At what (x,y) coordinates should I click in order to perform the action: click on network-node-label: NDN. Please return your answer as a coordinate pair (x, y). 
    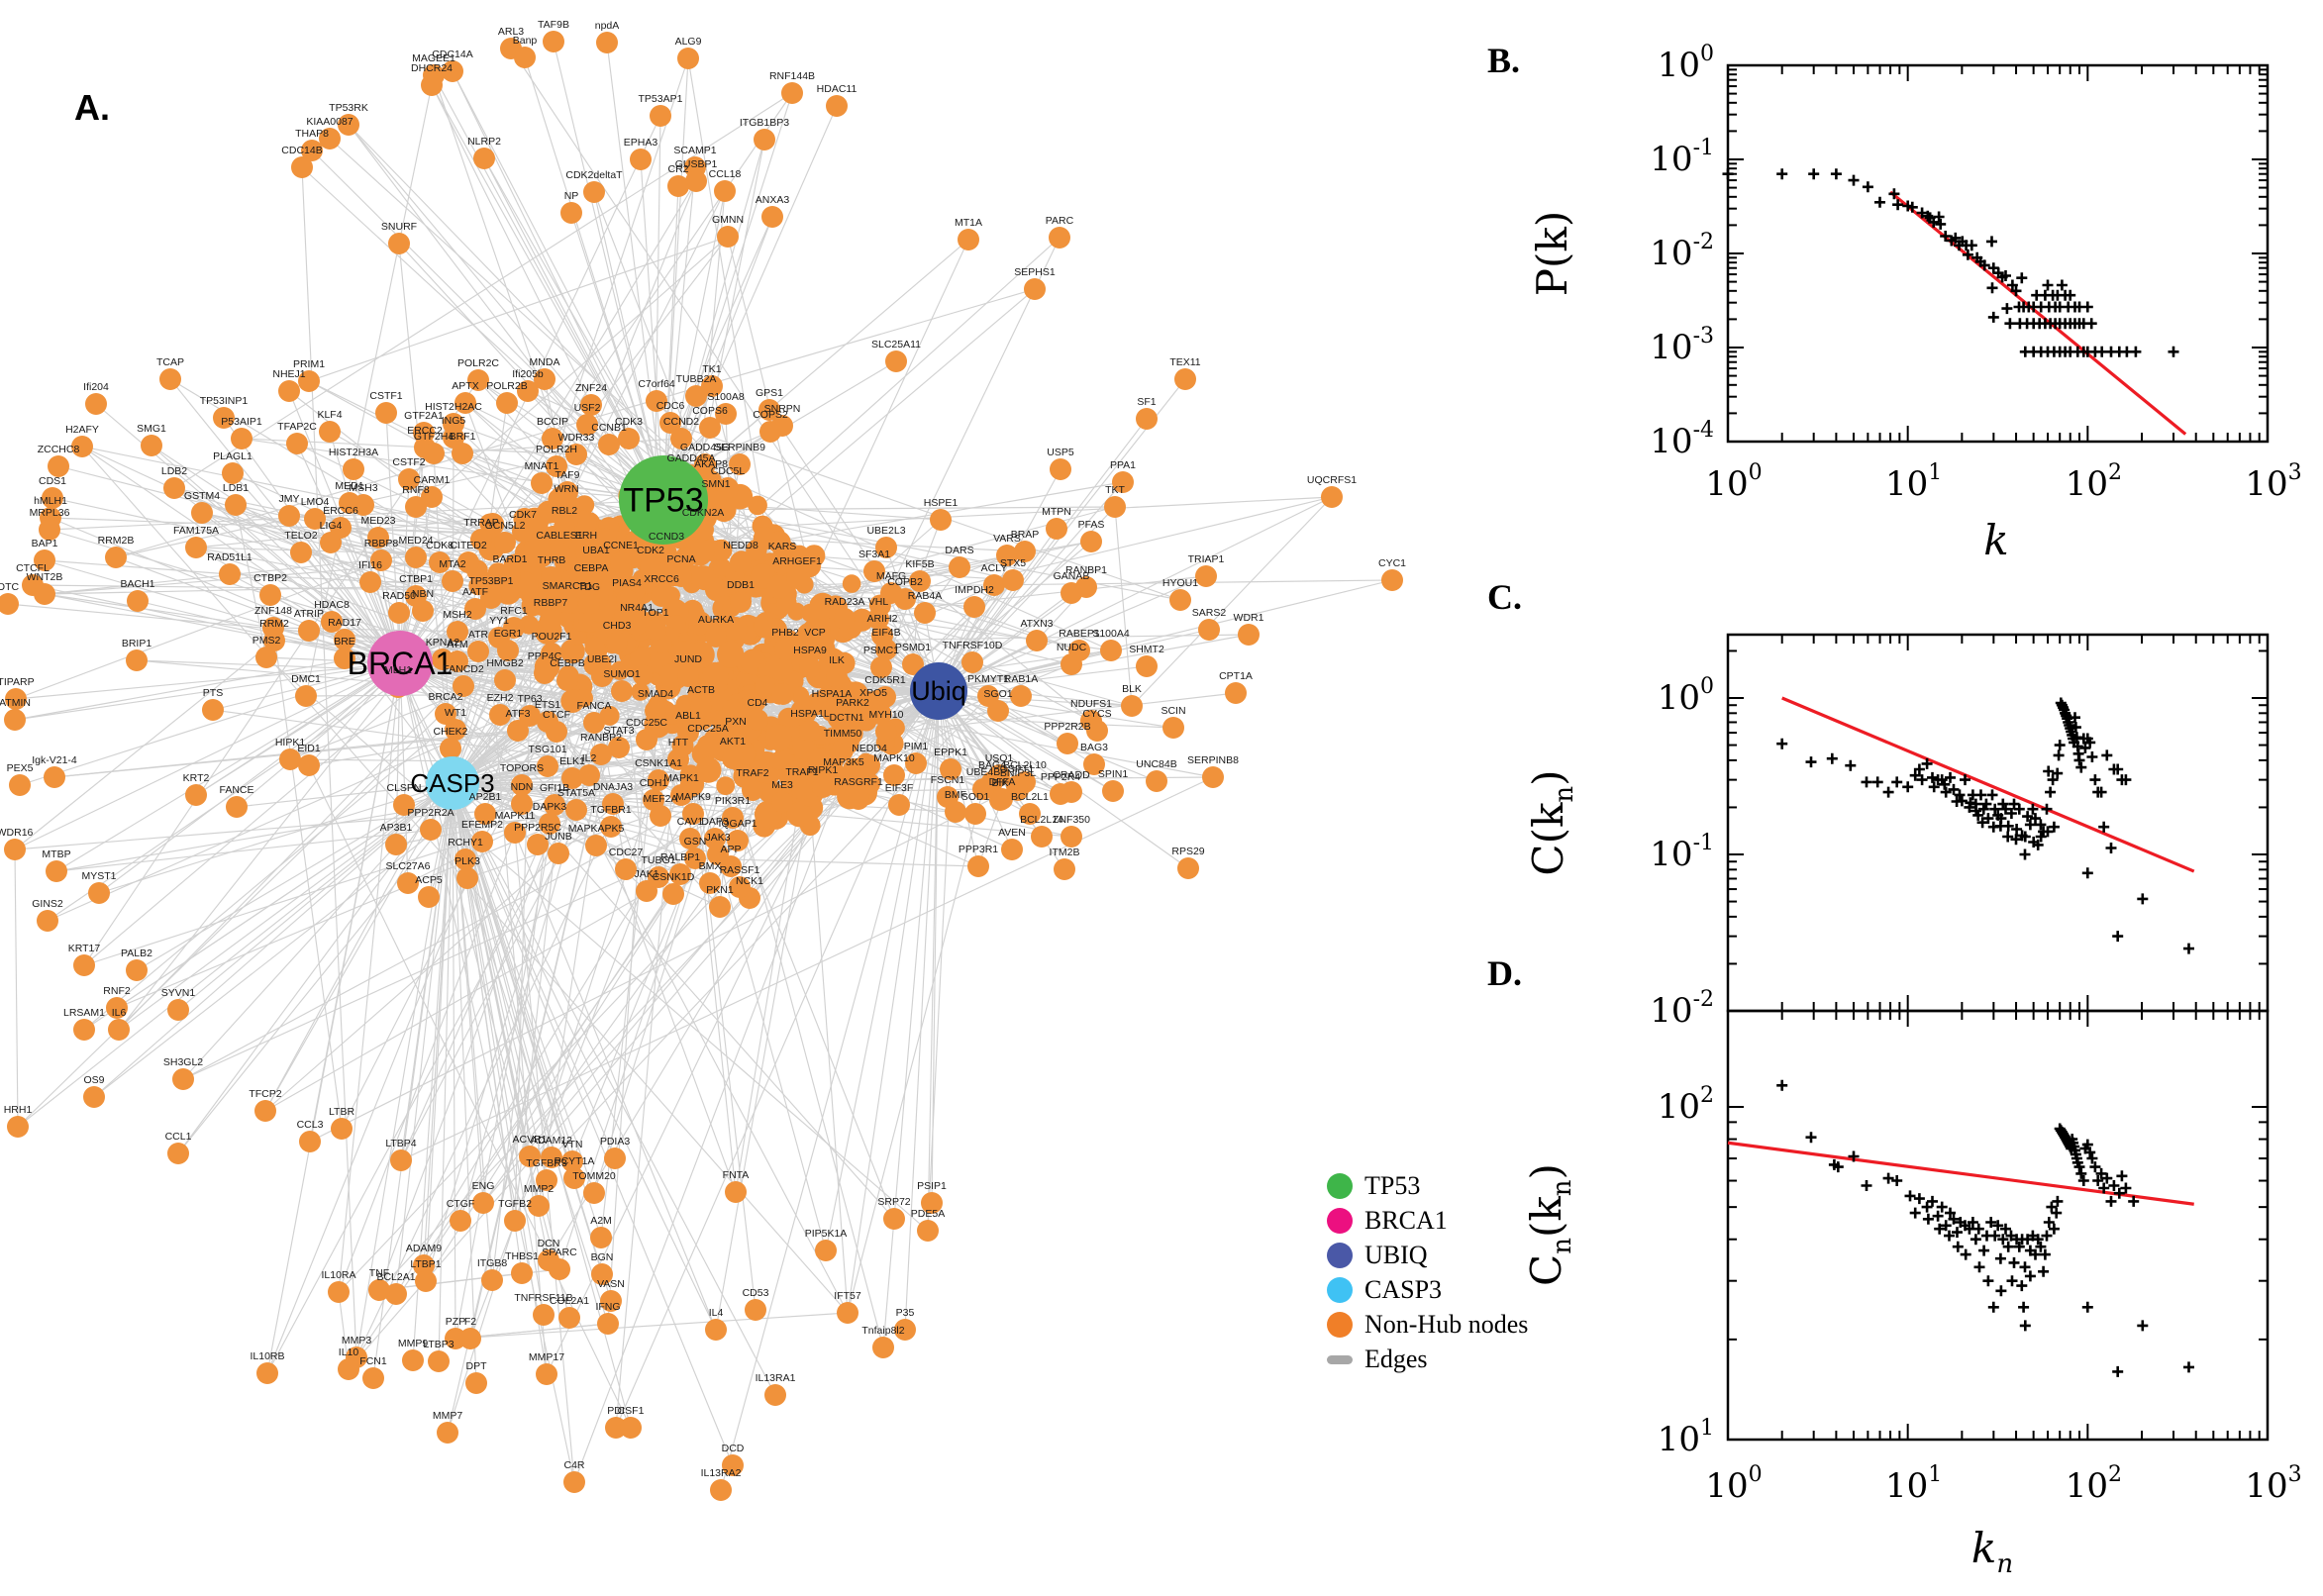
    Looking at the image, I should click on (522, 787).